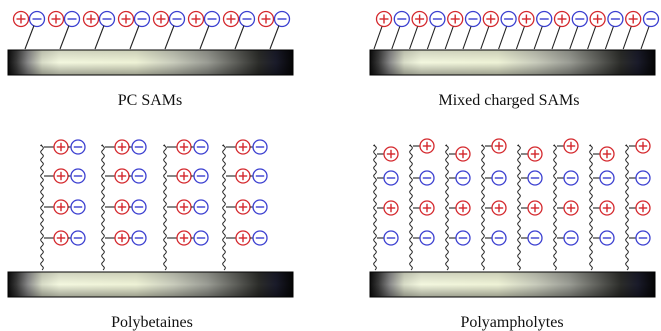 The width and height of the screenshot is (661, 331). I want to click on caption-mixed-sams: Mixed charged SAMs, so click(508, 100).